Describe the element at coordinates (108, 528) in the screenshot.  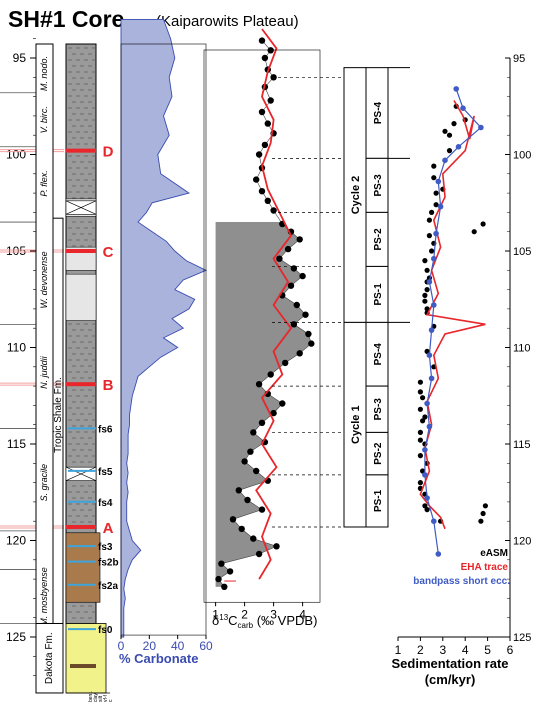
I see `marker-label: A` at that location.